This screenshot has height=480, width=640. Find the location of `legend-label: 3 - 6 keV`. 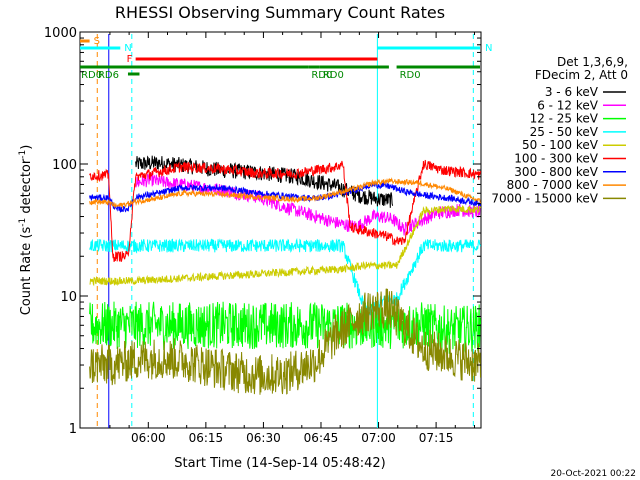

legend-label: 3 - 6 keV is located at coordinates (572, 92).